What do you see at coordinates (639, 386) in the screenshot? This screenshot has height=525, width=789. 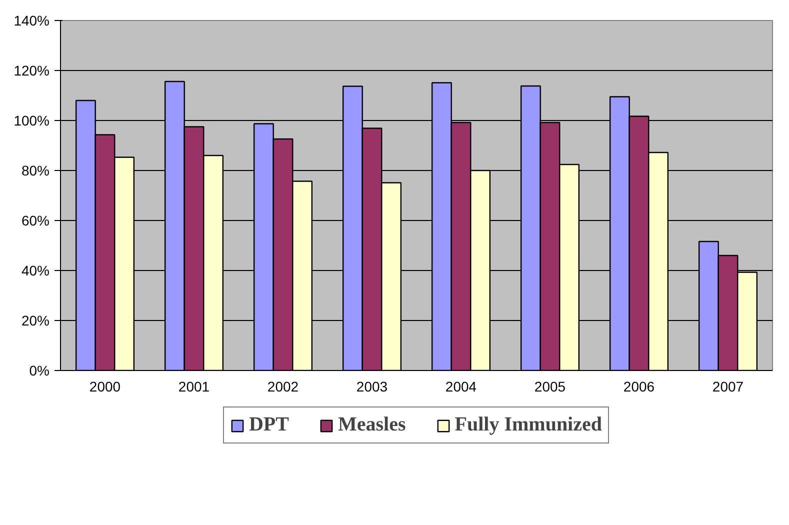 I see `x-tick-label: 2006` at bounding box center [639, 386].